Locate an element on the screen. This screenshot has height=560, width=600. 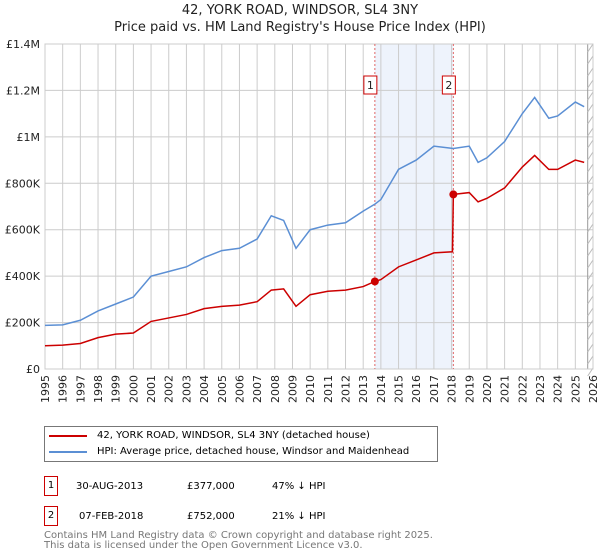
y-tick-label: £200K is located at coordinates (23, 323).